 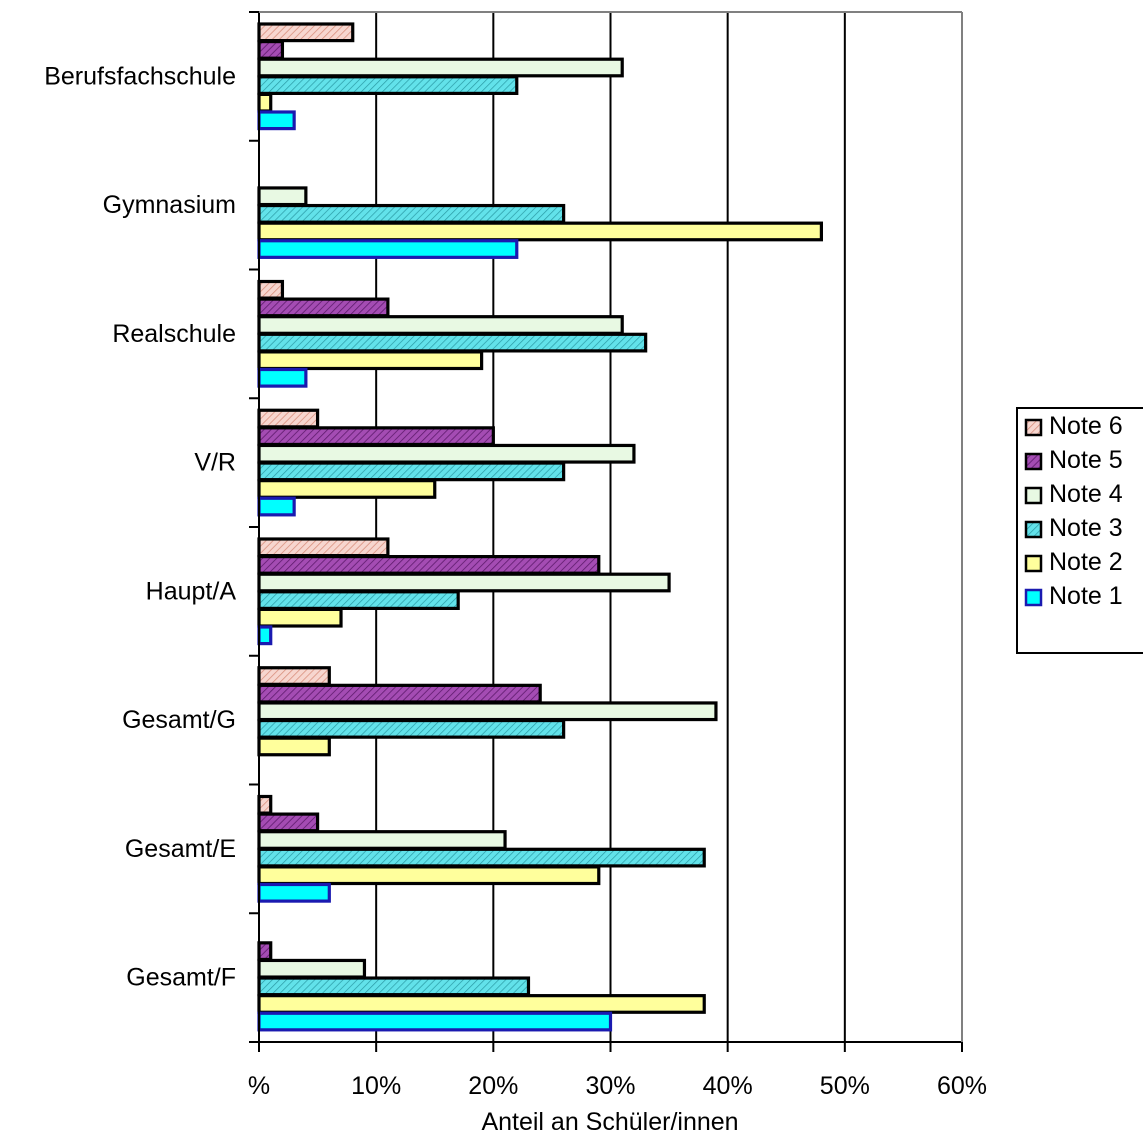 What do you see at coordinates (962, 1086) in the screenshot?
I see `x-tick-label-60: 60%` at bounding box center [962, 1086].